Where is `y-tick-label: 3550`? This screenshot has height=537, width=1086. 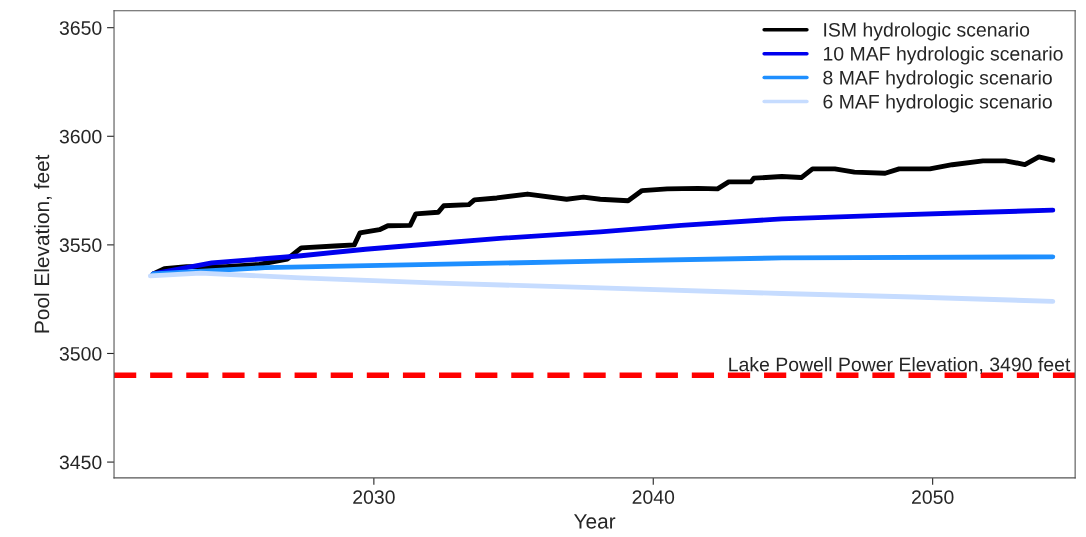 y-tick-label: 3550 is located at coordinates (80, 245).